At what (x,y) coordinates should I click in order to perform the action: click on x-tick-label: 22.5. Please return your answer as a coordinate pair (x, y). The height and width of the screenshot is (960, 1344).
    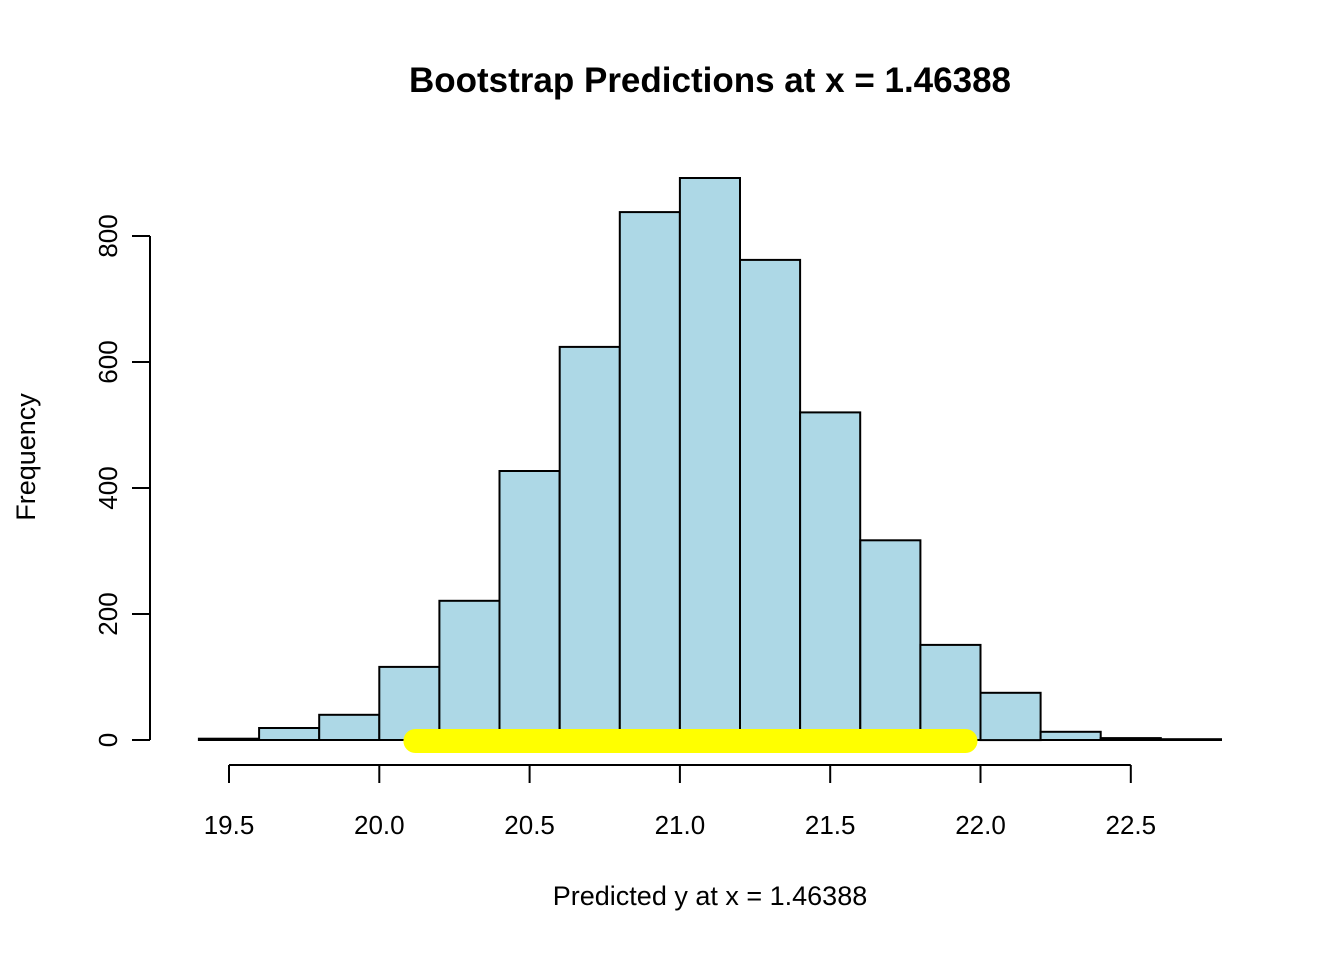
    Looking at the image, I should click on (1130, 825).